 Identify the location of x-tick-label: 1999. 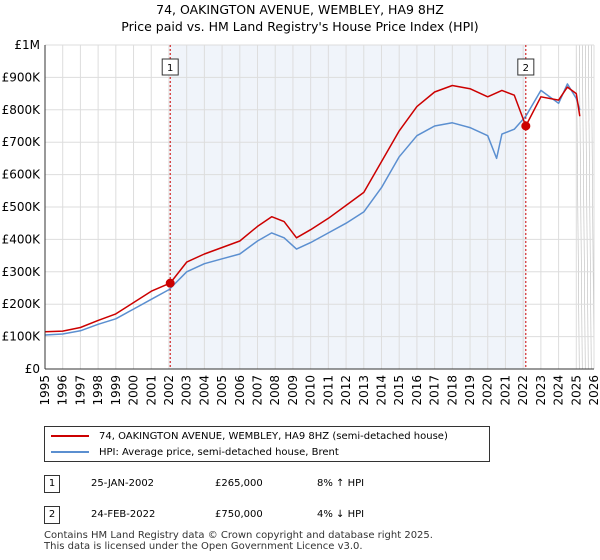
(116, 390).